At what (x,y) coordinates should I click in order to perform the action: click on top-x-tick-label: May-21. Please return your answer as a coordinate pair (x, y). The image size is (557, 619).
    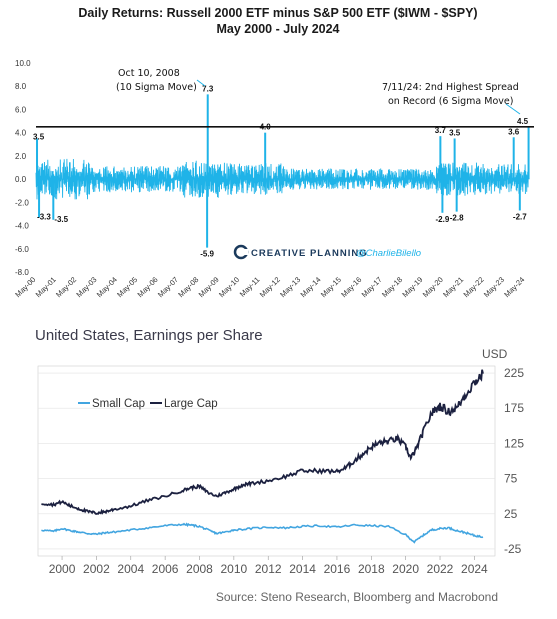
    Looking at the image, I should click on (453, 287).